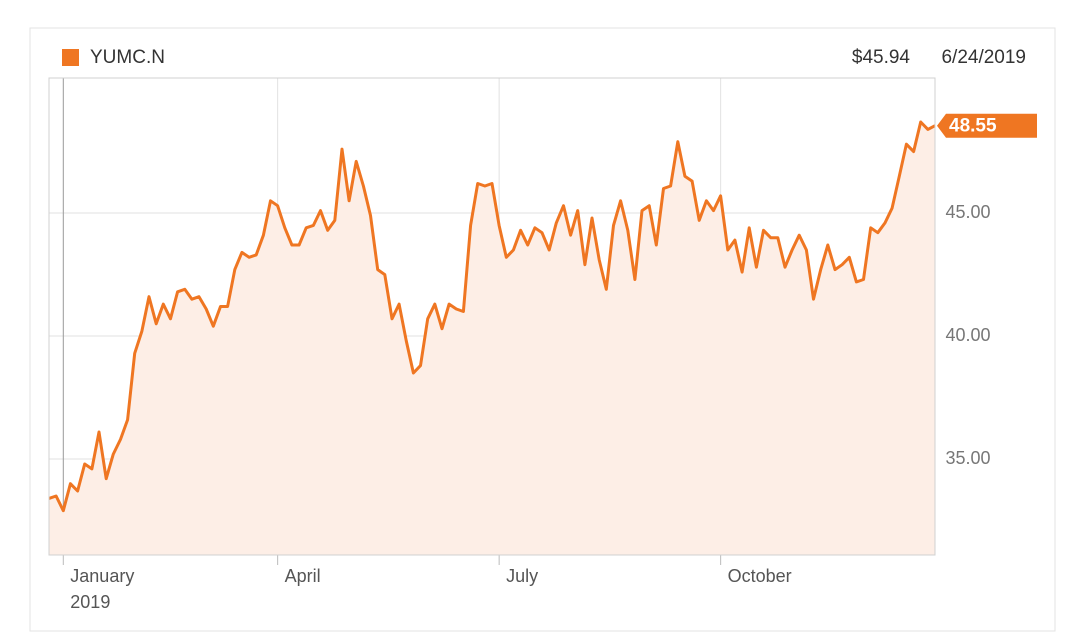 The height and width of the screenshot is (635, 1080). Describe the element at coordinates (967, 212) in the screenshot. I see `y-tick-label: 45.00` at that location.